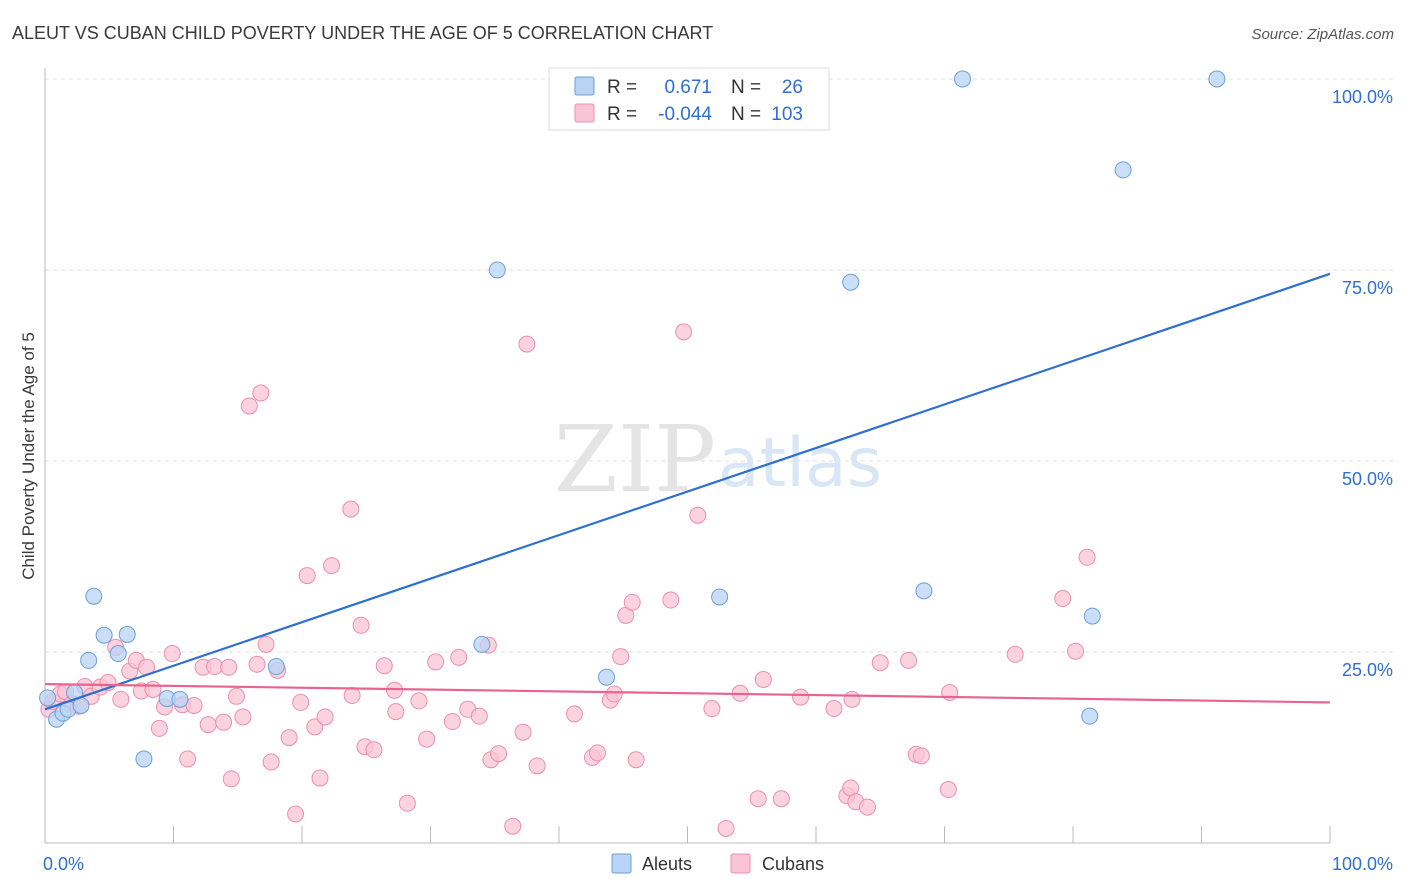 This screenshot has width=1406, height=892. I want to click on legend-n-value-cubans: 103, so click(787, 114).